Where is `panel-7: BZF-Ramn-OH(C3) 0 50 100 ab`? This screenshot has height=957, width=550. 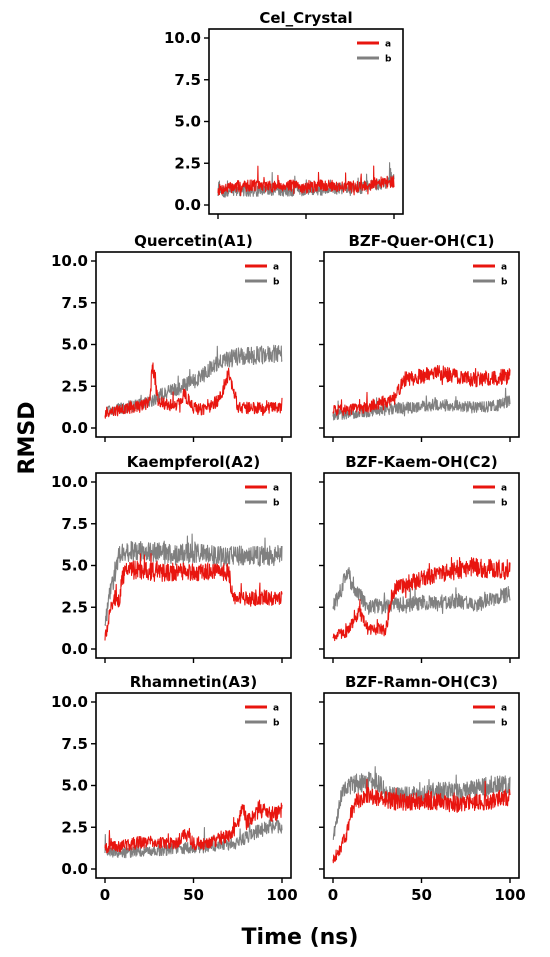
panel-7: BZF-Ramn-OH(C3) 0 50 100 ab is located at coordinates (422, 788).